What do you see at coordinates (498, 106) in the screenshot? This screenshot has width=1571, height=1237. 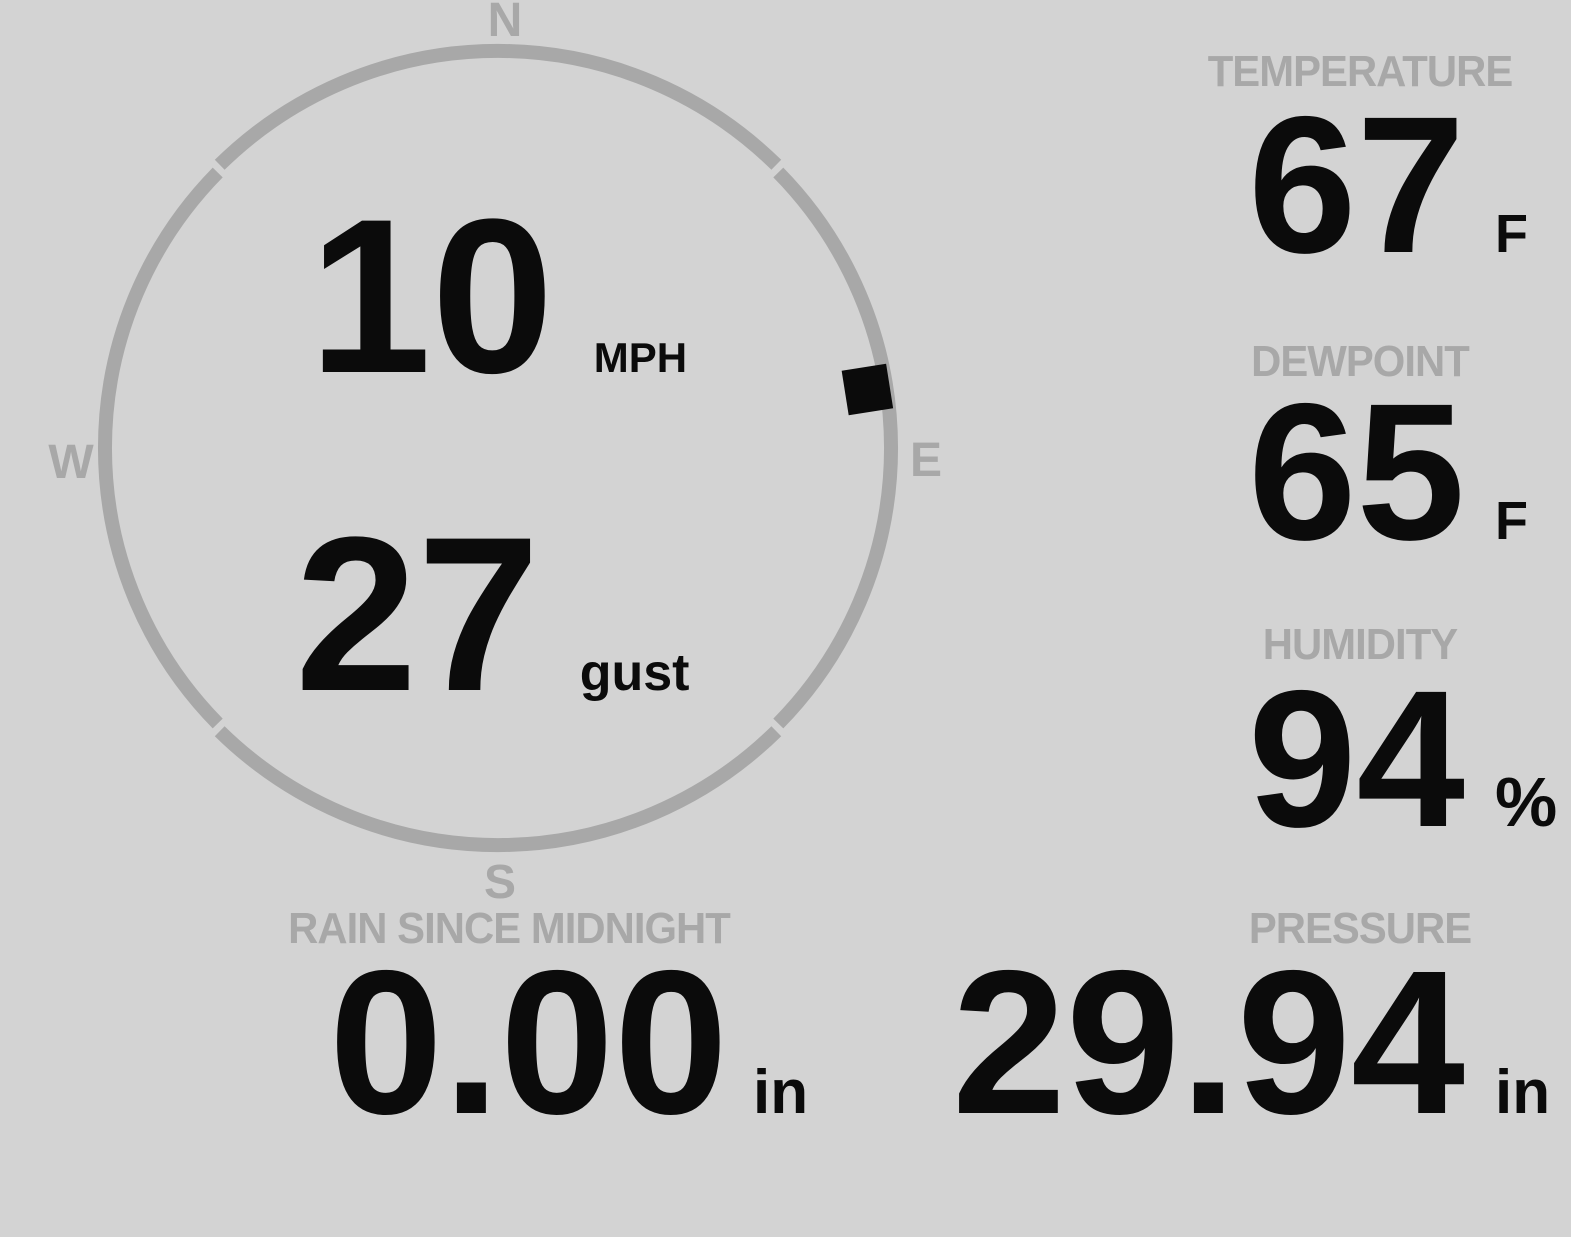 I see `compass-ring-arc-north` at bounding box center [498, 106].